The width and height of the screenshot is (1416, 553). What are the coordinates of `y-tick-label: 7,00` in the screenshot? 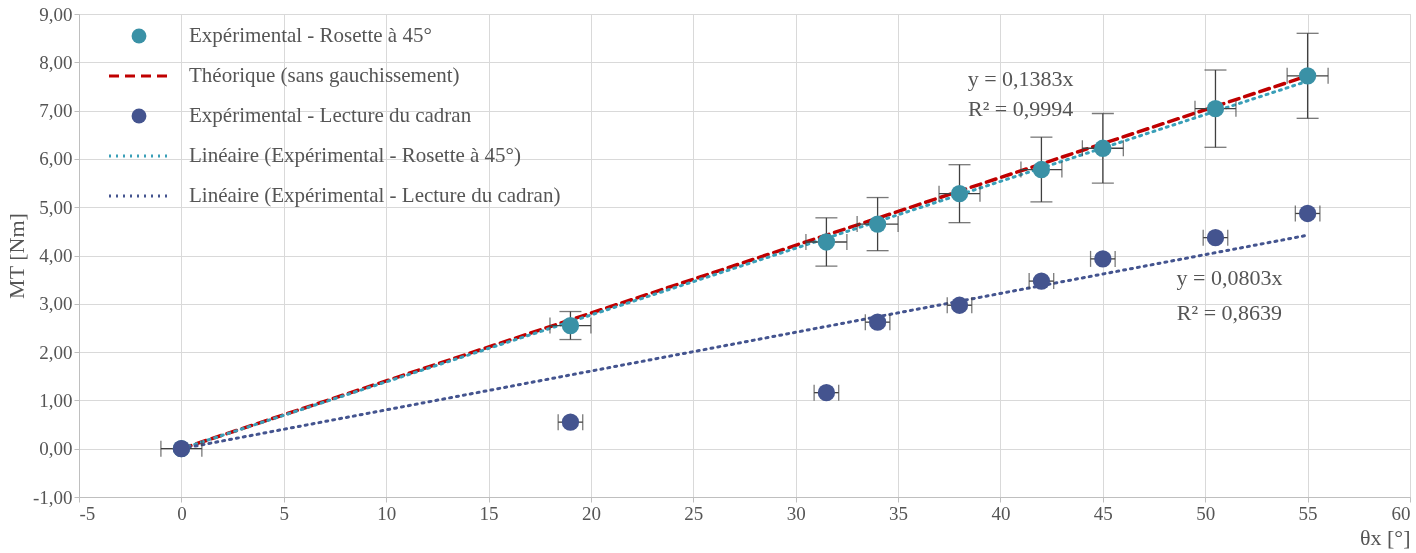 It's located at (56, 111).